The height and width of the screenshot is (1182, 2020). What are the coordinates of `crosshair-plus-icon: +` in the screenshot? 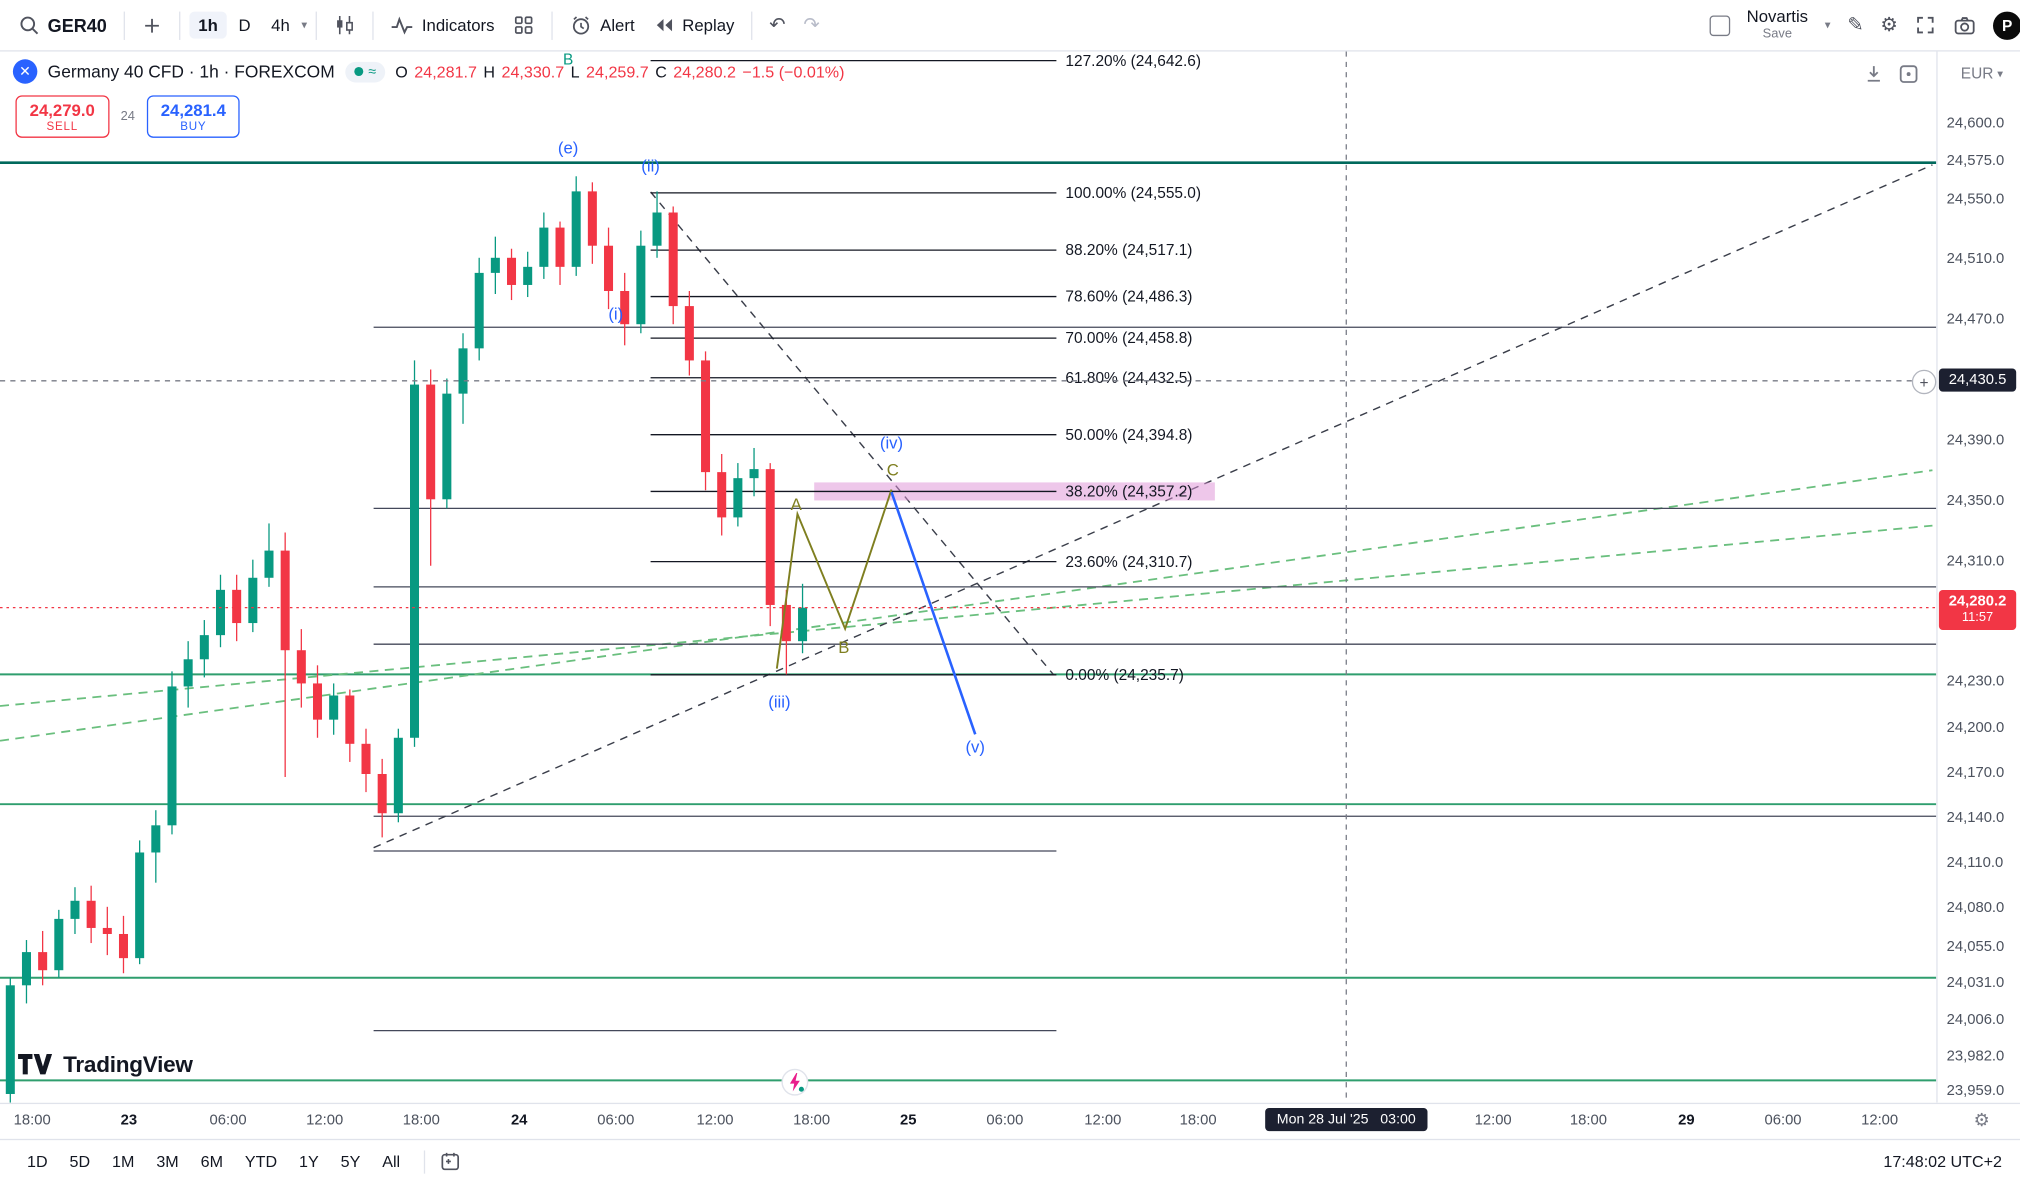 It's located at (1924, 382).